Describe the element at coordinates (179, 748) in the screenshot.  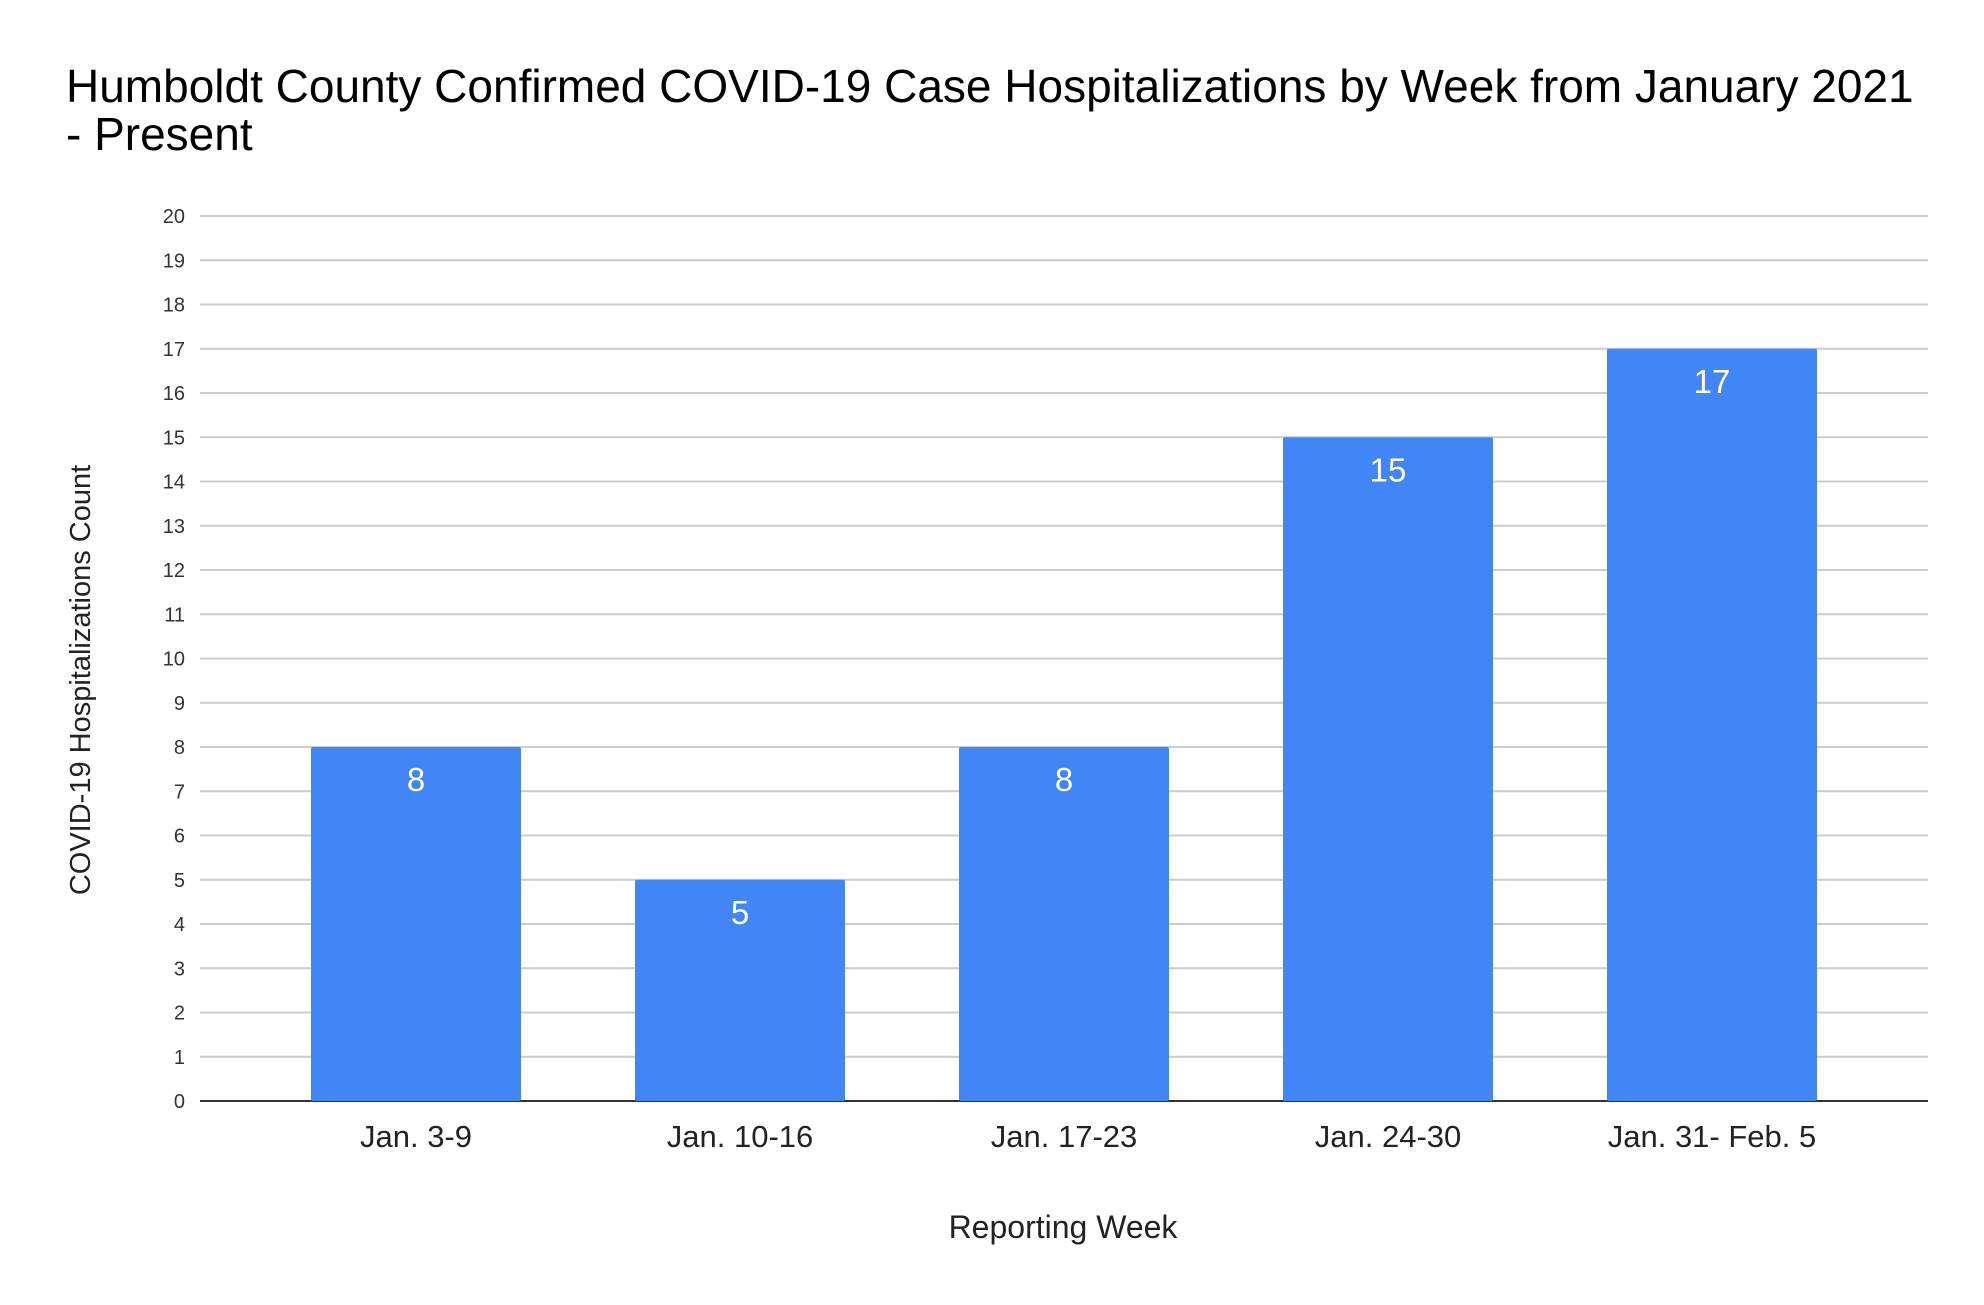
I see `y-tick-label: 8` at that location.